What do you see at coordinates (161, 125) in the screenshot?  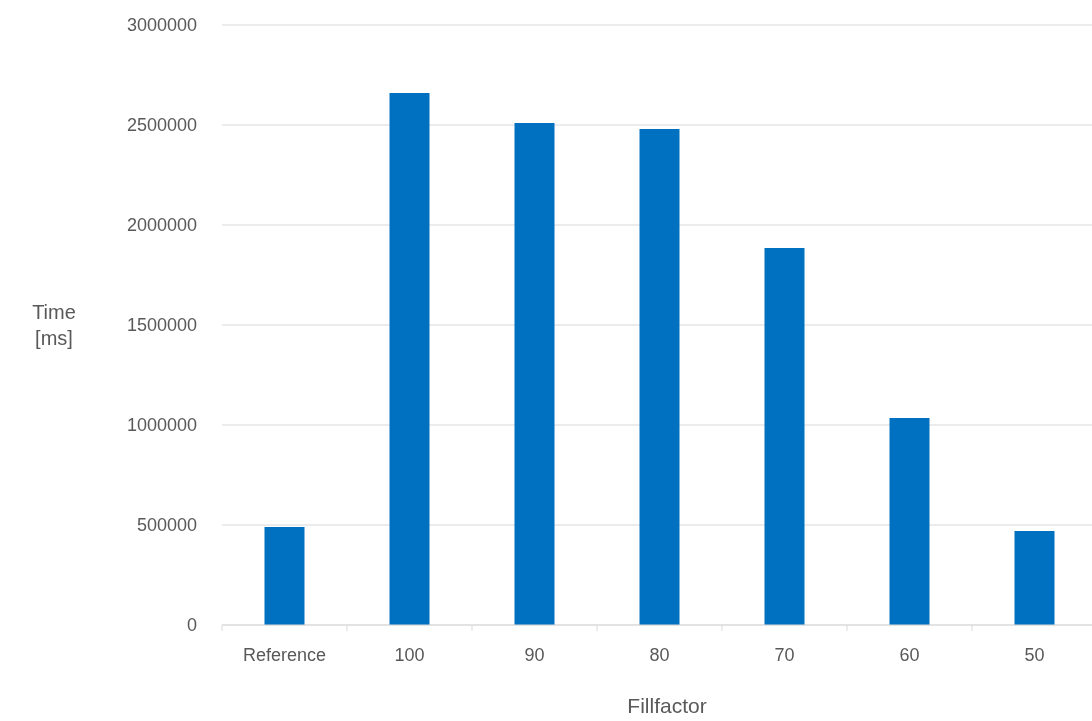 I see `y-tick-label: 2500000` at bounding box center [161, 125].